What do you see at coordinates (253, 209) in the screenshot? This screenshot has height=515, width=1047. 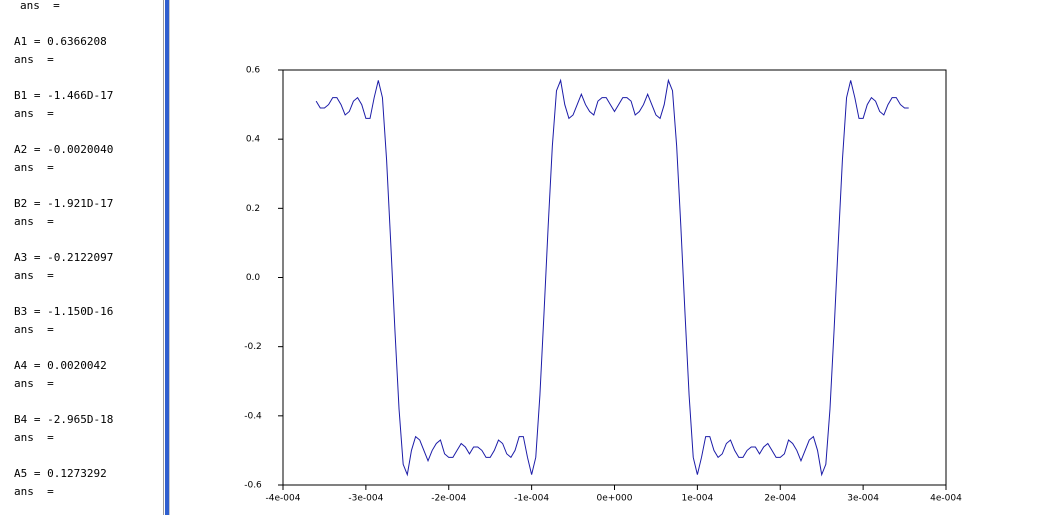 I see `y-tick-label: 0.2` at bounding box center [253, 209].